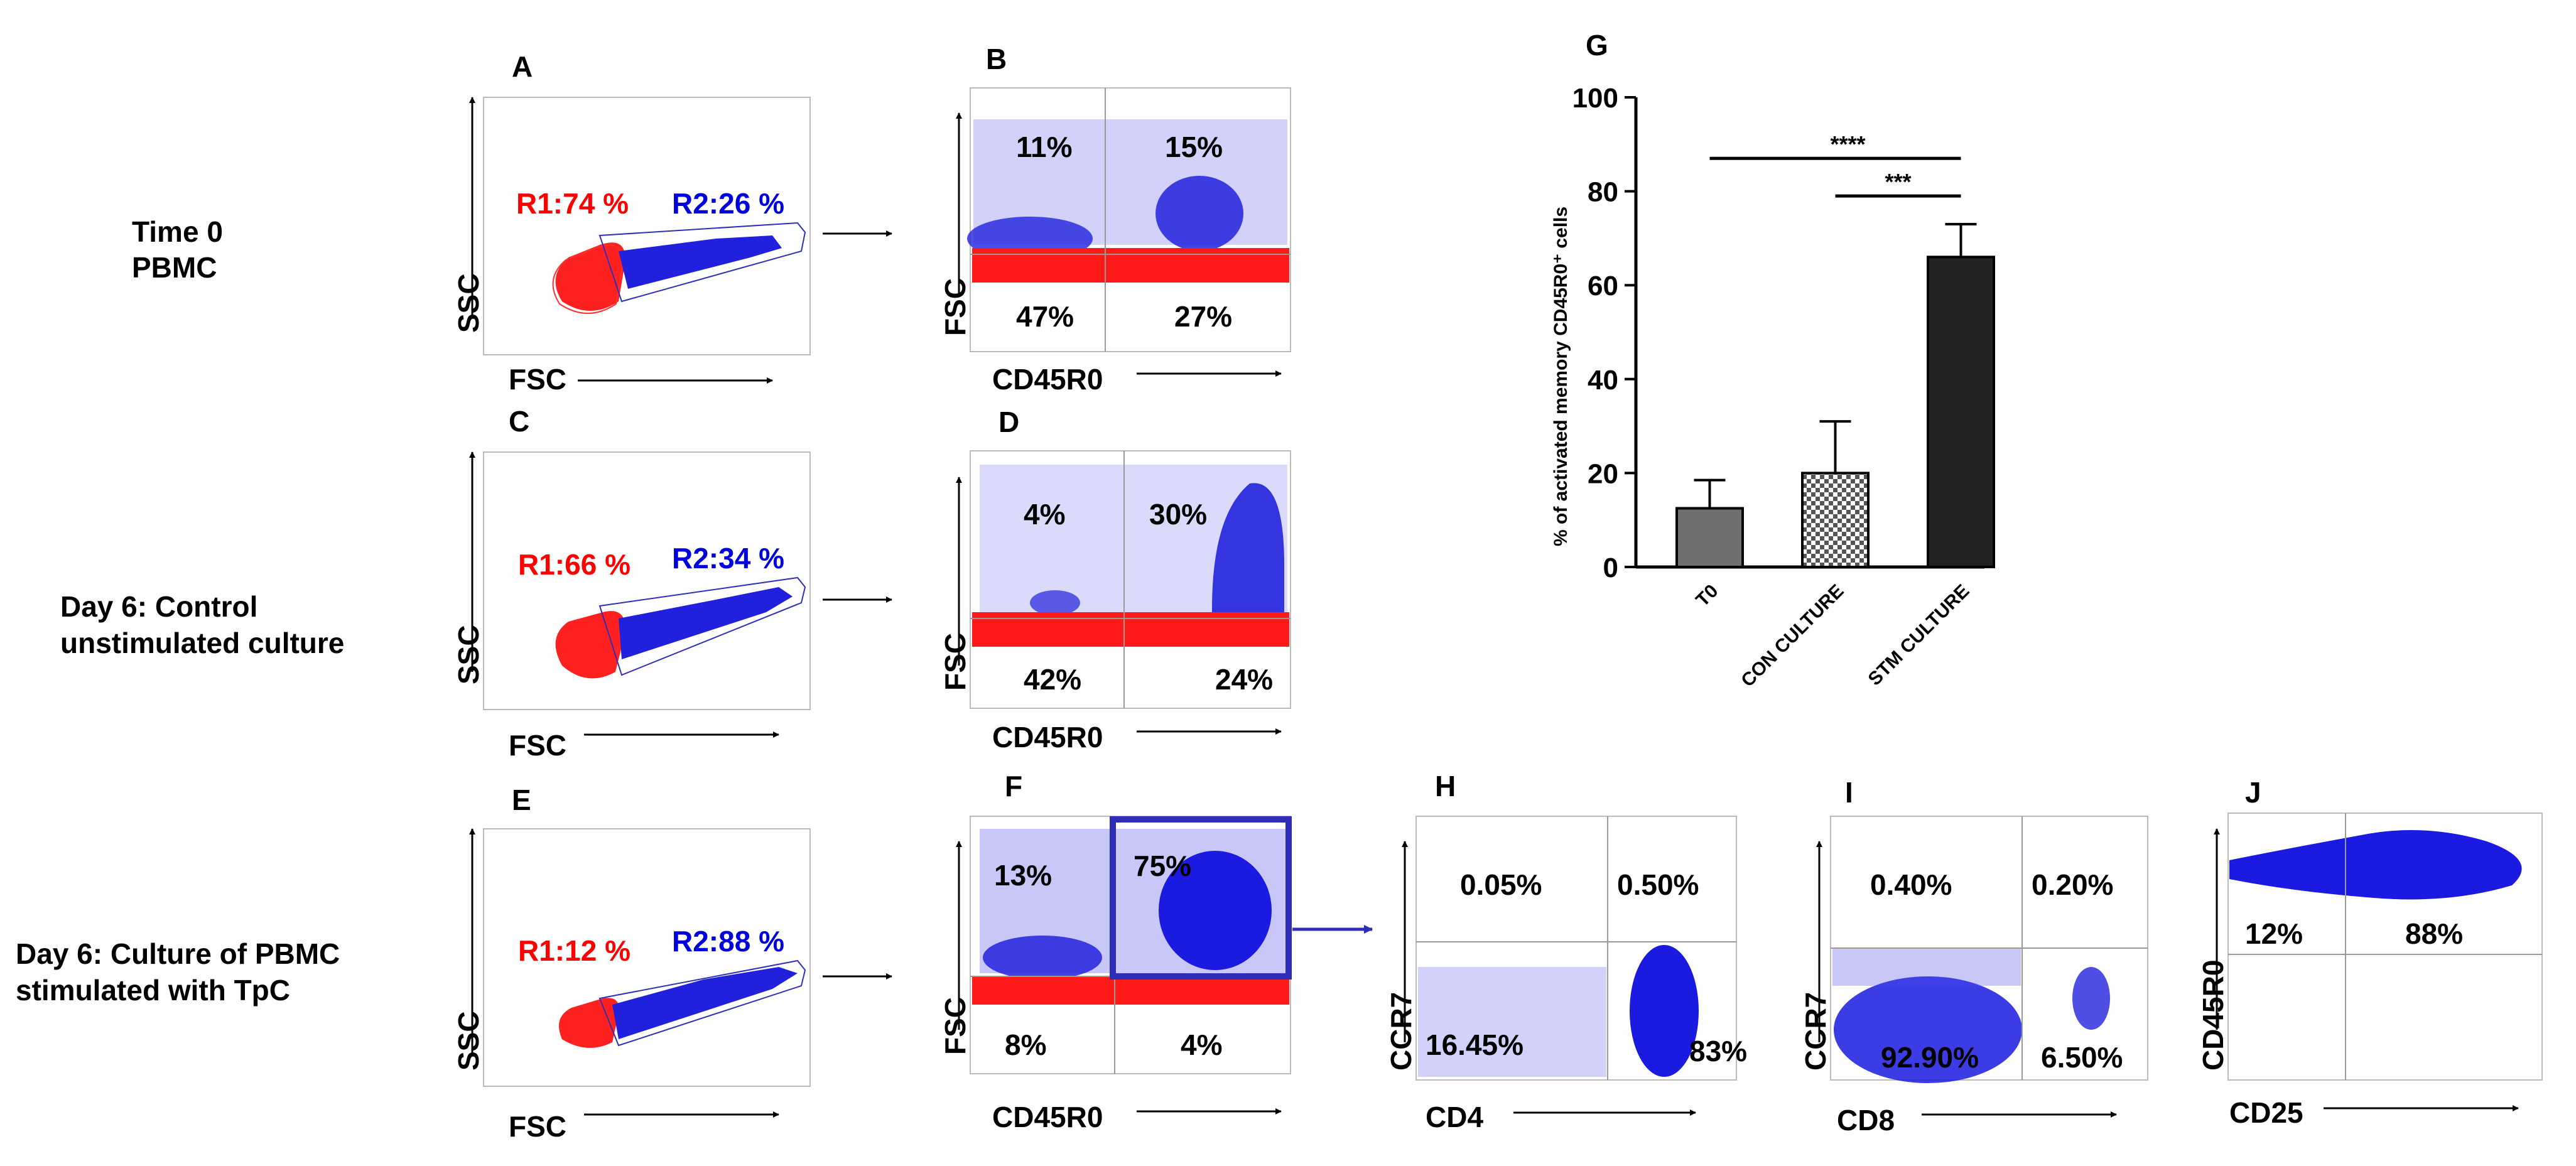 This screenshot has height=1166, width=2576. Describe the element at coordinates (1445, 786) in the screenshot. I see `panel-letter: H` at that location.